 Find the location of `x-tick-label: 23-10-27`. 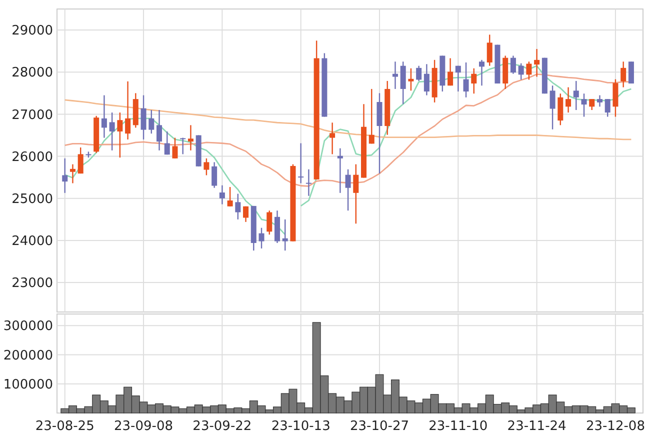

x-tick-label: 23-10-27 is located at coordinates (380, 426).